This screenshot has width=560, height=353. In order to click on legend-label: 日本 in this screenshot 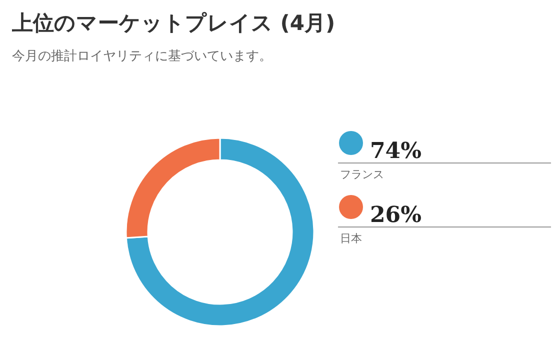, I will do `click(351, 238)`.